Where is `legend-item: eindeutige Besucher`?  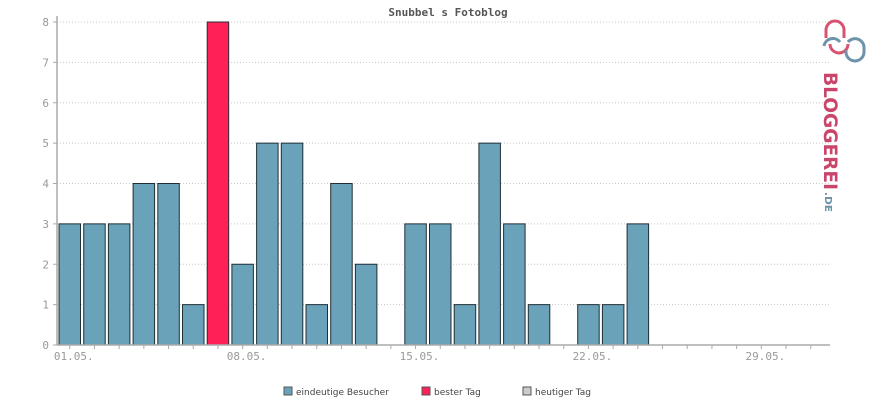
legend-item: eindeutige Besucher is located at coordinates (336, 392).